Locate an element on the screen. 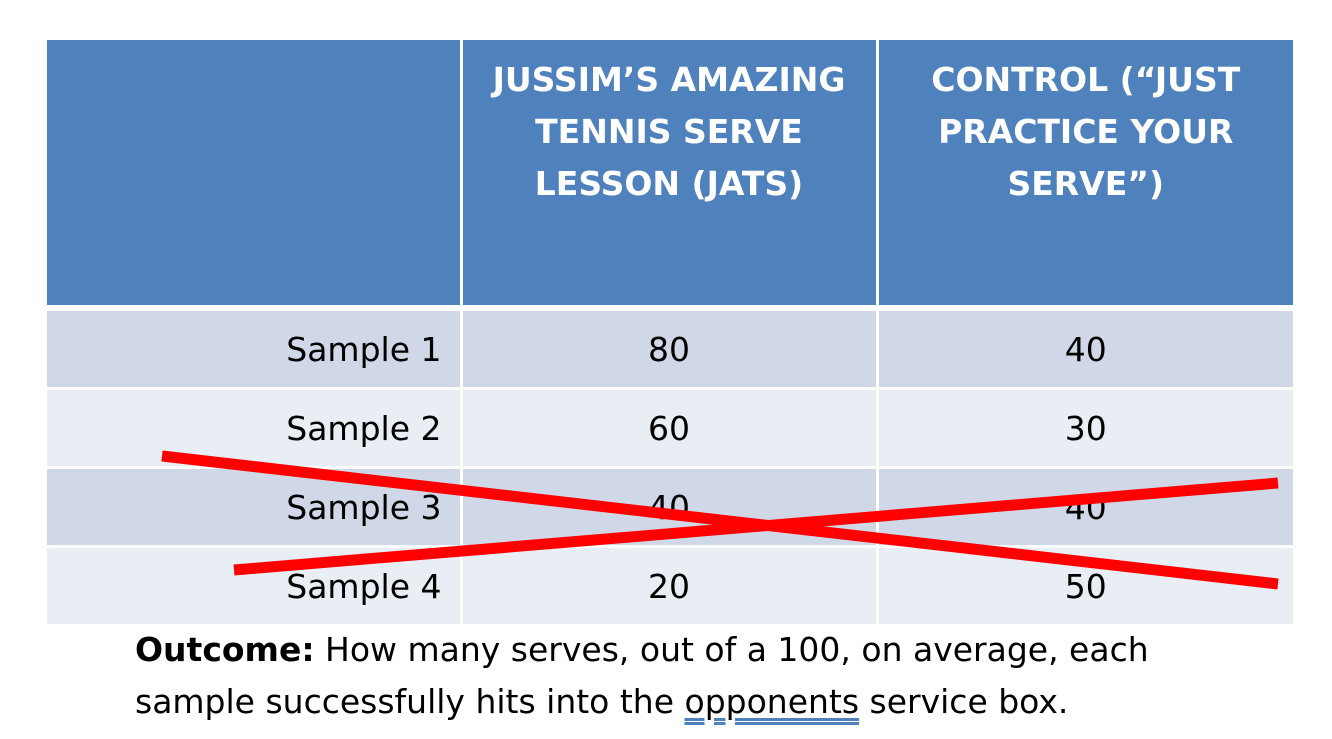  outcome-label: Outcome: is located at coordinates (225, 649).